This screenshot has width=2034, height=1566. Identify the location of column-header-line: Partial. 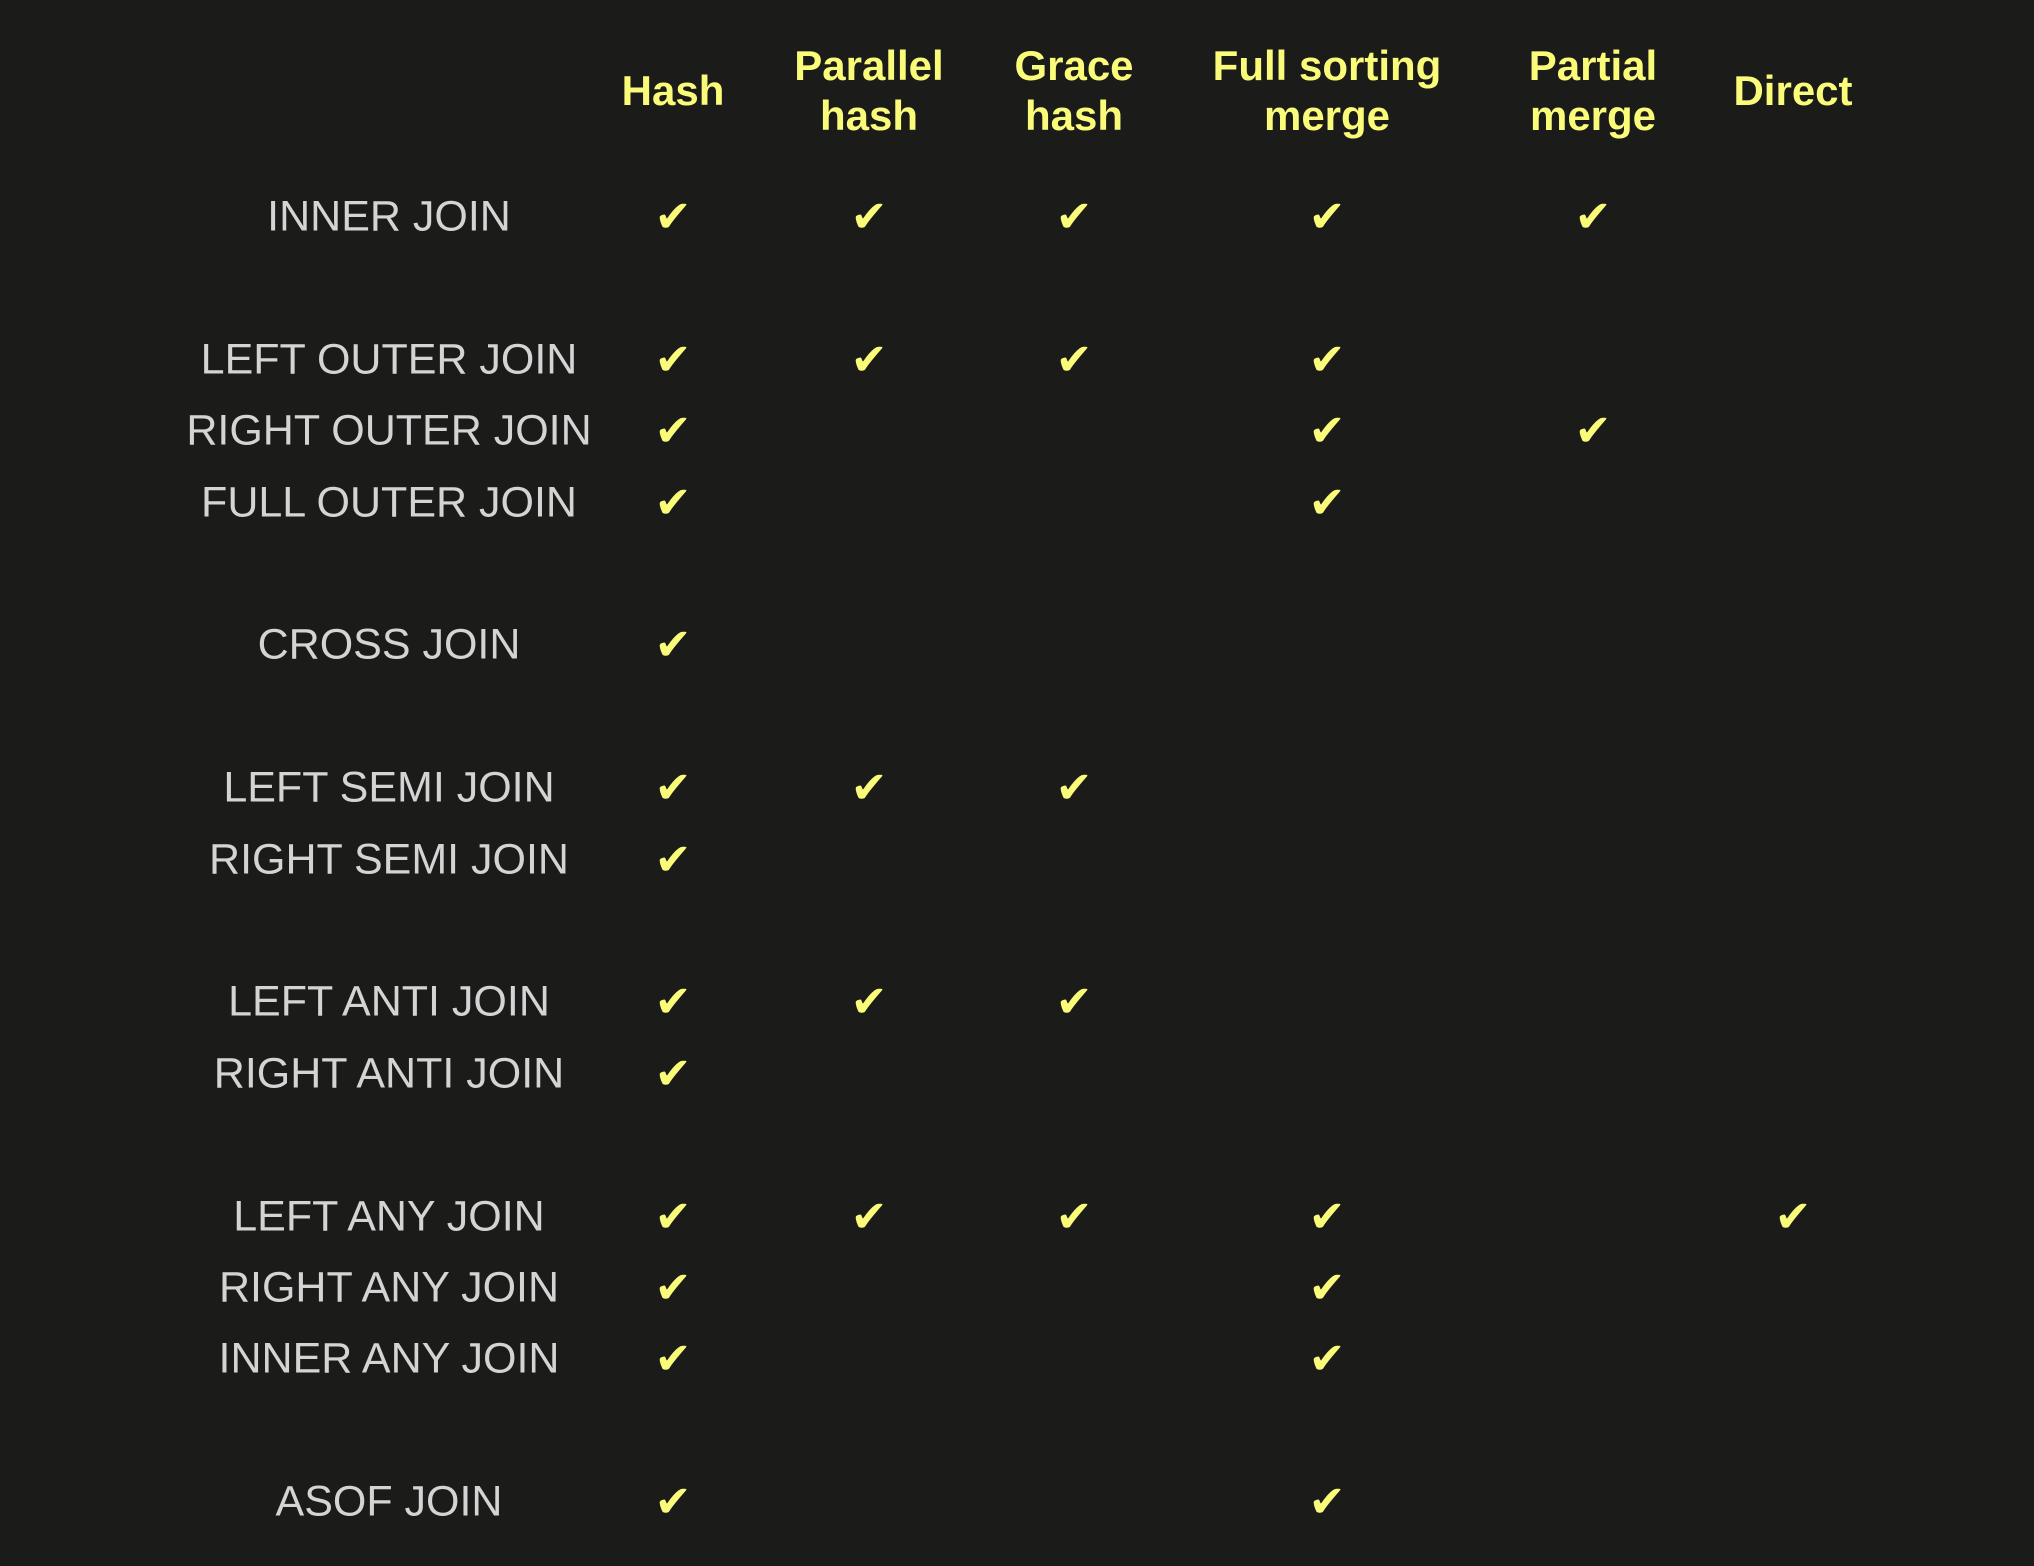
(1593, 65).